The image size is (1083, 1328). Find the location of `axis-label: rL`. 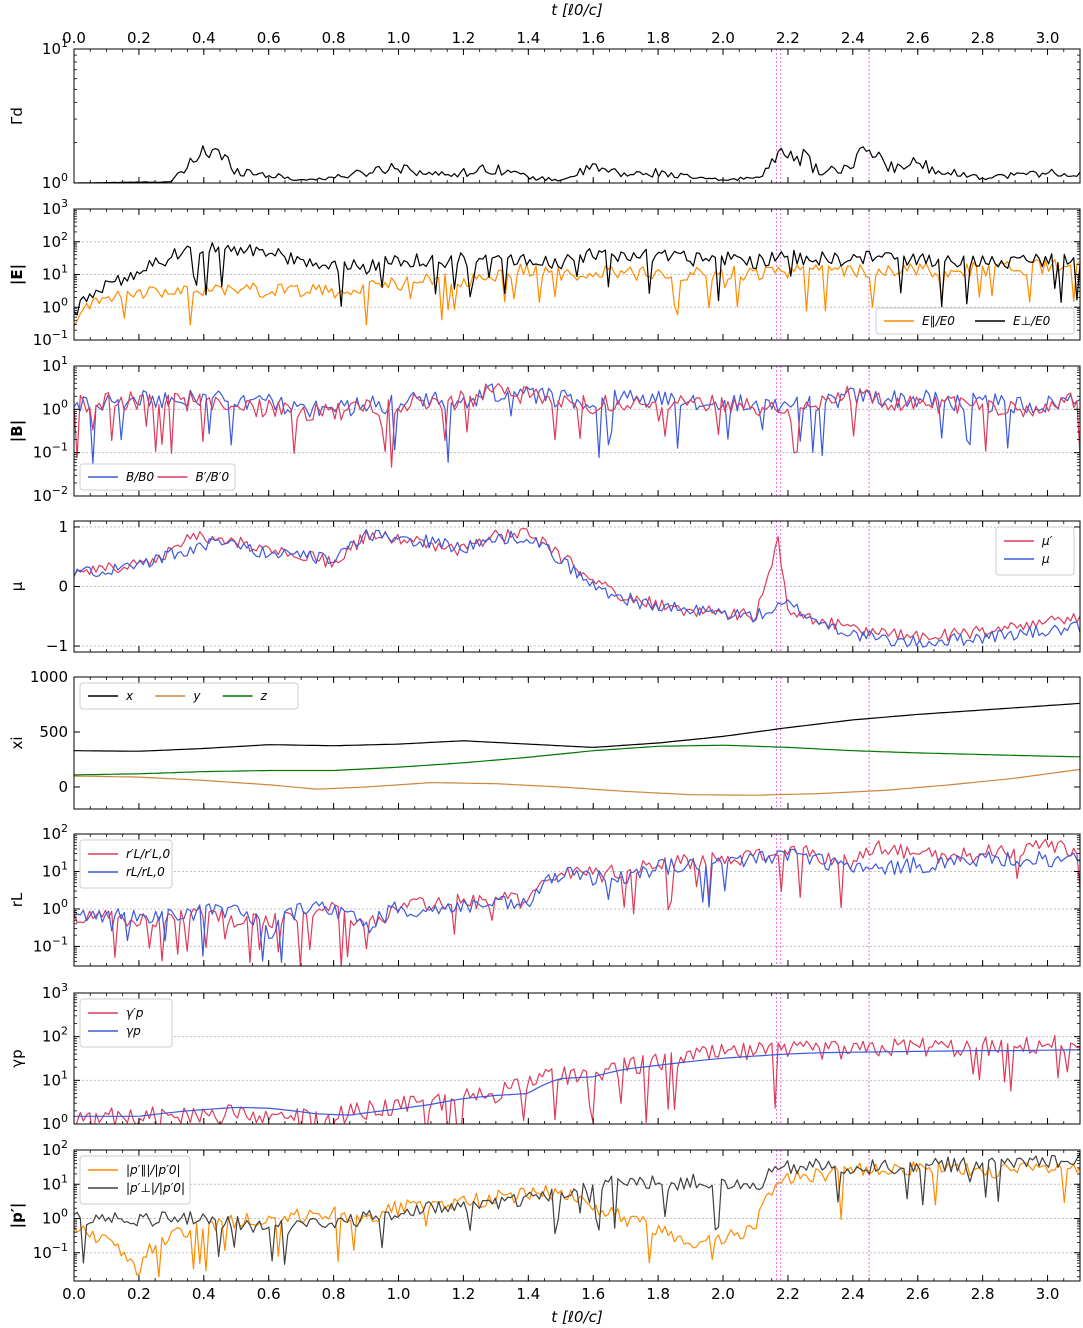

axis-label: rL is located at coordinates (17, 899).